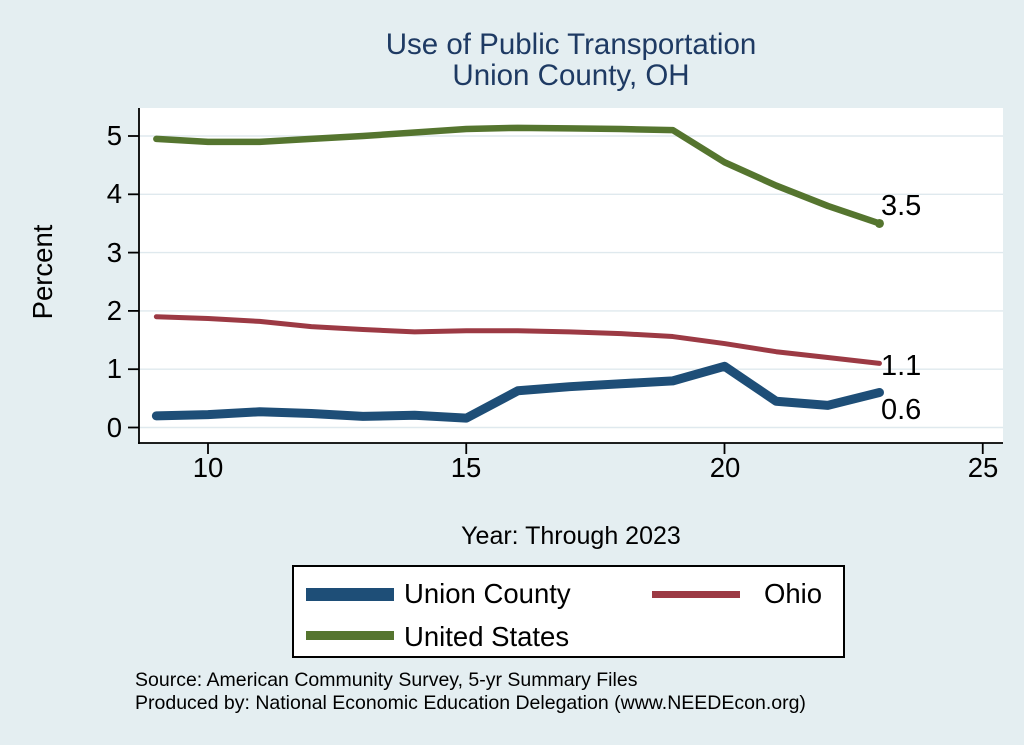 The height and width of the screenshot is (745, 1024). What do you see at coordinates (114, 310) in the screenshot?
I see `y-tick-label-2: 2` at bounding box center [114, 310].